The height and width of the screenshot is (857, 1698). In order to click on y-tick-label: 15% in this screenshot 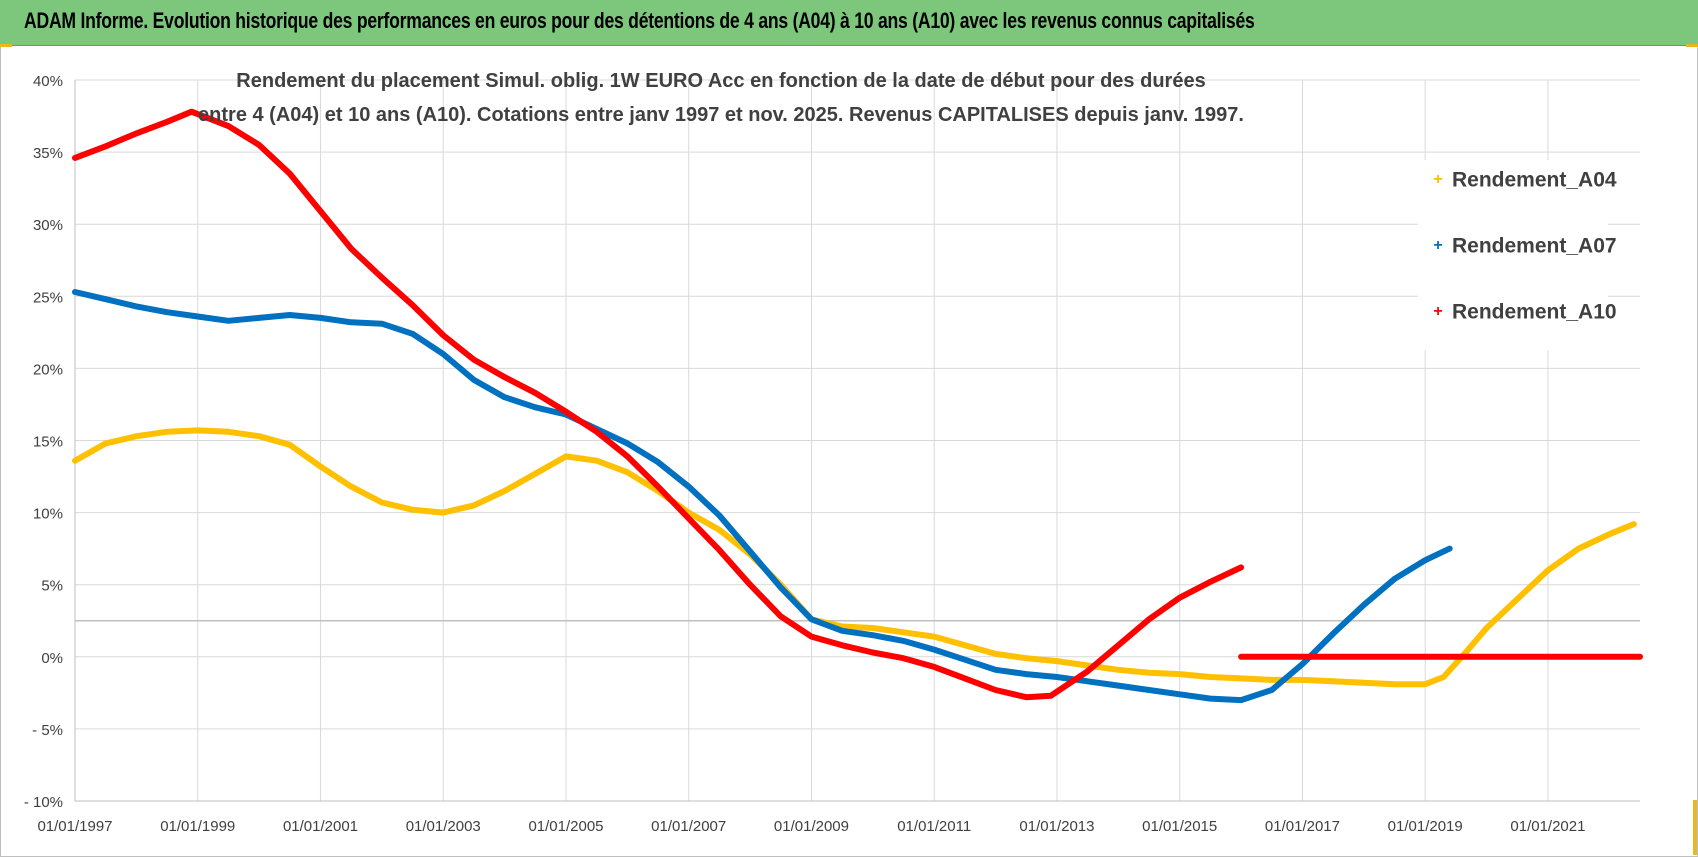, I will do `click(48, 442)`.